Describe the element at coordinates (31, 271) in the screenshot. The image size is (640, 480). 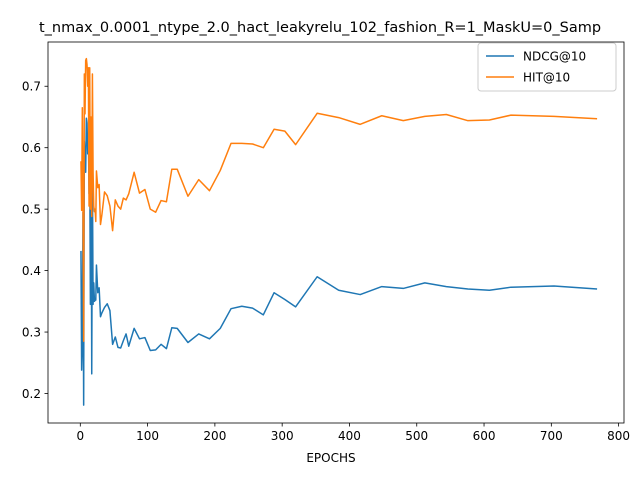
I see `y-tick-label: 0.4` at that location.